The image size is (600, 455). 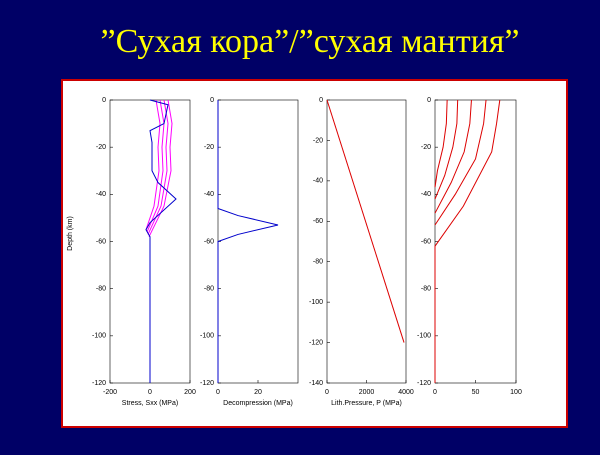 I want to click on x-axis-label: Lith.Pressure, P (MPa), so click(x=366, y=403).